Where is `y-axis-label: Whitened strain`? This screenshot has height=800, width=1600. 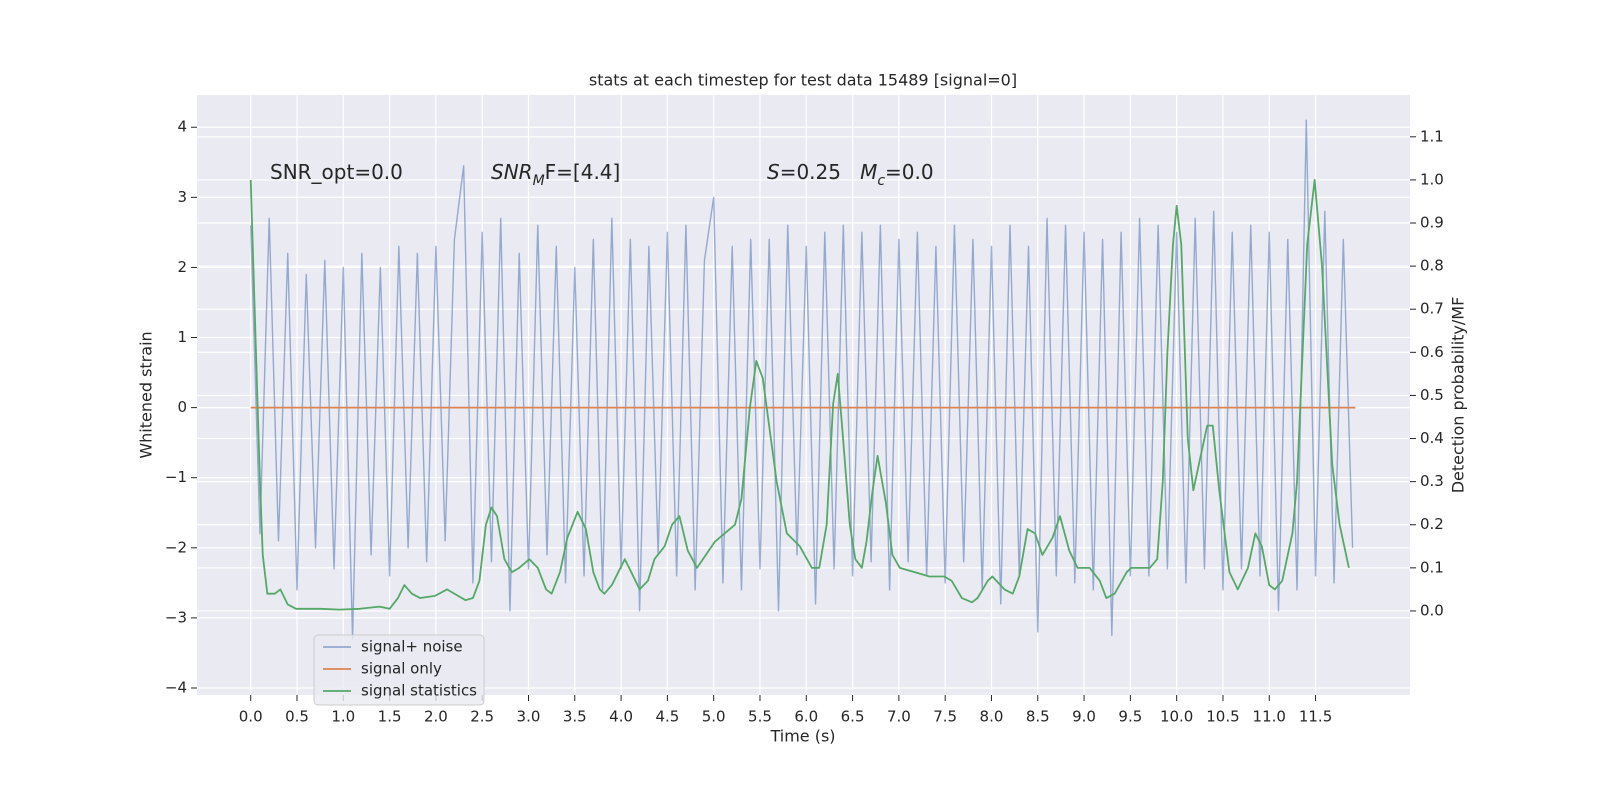
y-axis-label: Whitened strain is located at coordinates (146, 394).